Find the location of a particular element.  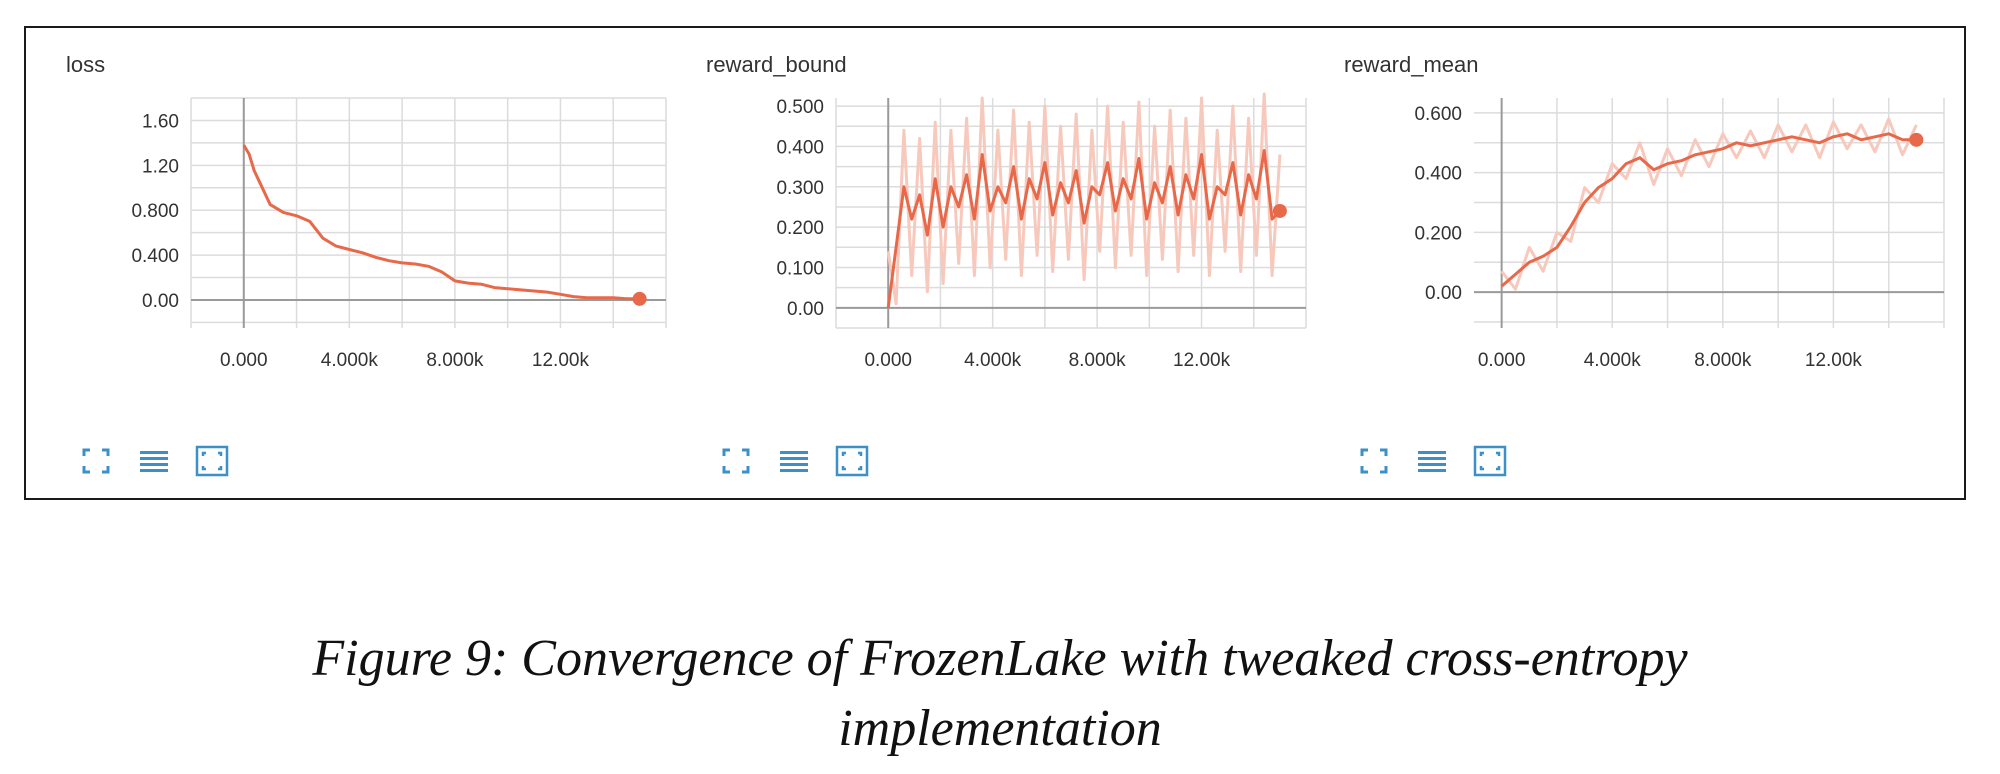

chart-title: reward_bound is located at coordinates (776, 64).